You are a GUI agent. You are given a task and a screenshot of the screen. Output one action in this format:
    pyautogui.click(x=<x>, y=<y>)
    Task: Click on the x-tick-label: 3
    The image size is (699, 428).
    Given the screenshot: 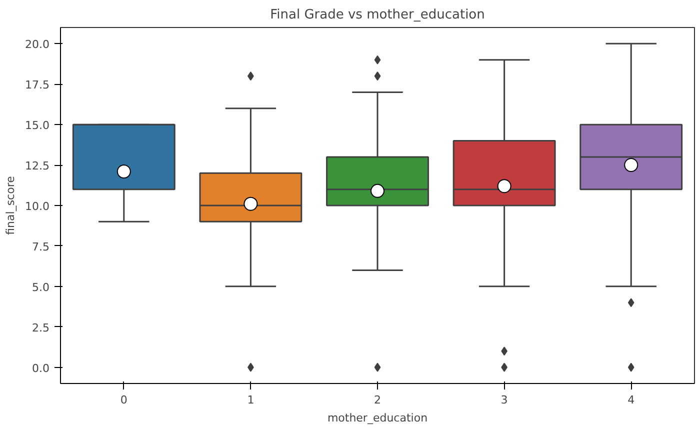 What is the action you would take?
    pyautogui.click(x=504, y=400)
    